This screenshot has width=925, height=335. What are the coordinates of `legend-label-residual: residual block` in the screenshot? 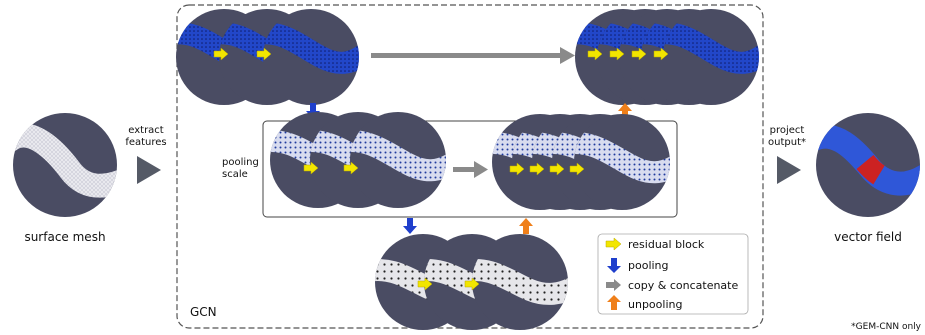 It's located at (666, 244).